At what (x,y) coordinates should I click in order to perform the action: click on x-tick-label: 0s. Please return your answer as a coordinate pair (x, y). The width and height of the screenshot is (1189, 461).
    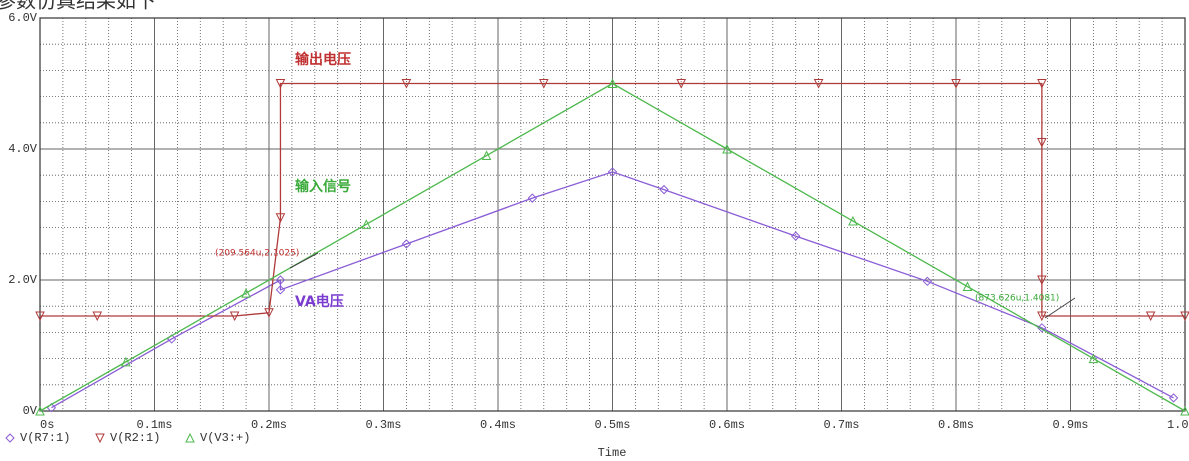
    Looking at the image, I should click on (47, 425).